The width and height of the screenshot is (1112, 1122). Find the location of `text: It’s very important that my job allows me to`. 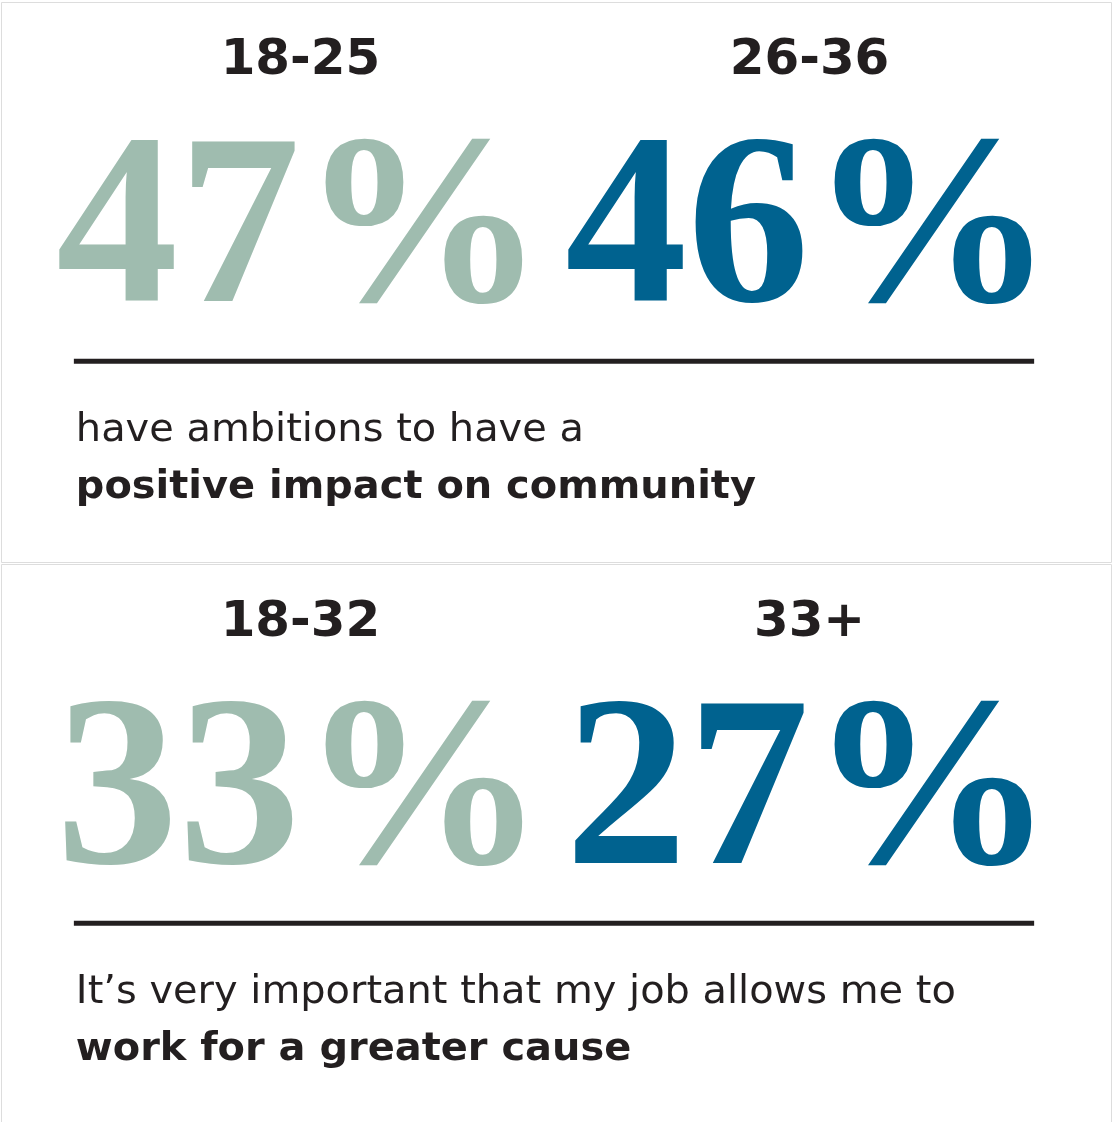

text: It’s very important that my job allows me to is located at coordinates (515, 989).